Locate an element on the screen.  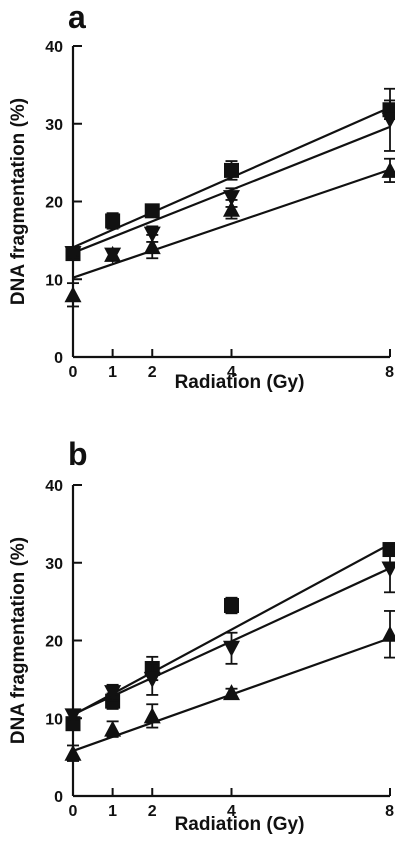
panel-label: a is located at coordinates (77, 17).